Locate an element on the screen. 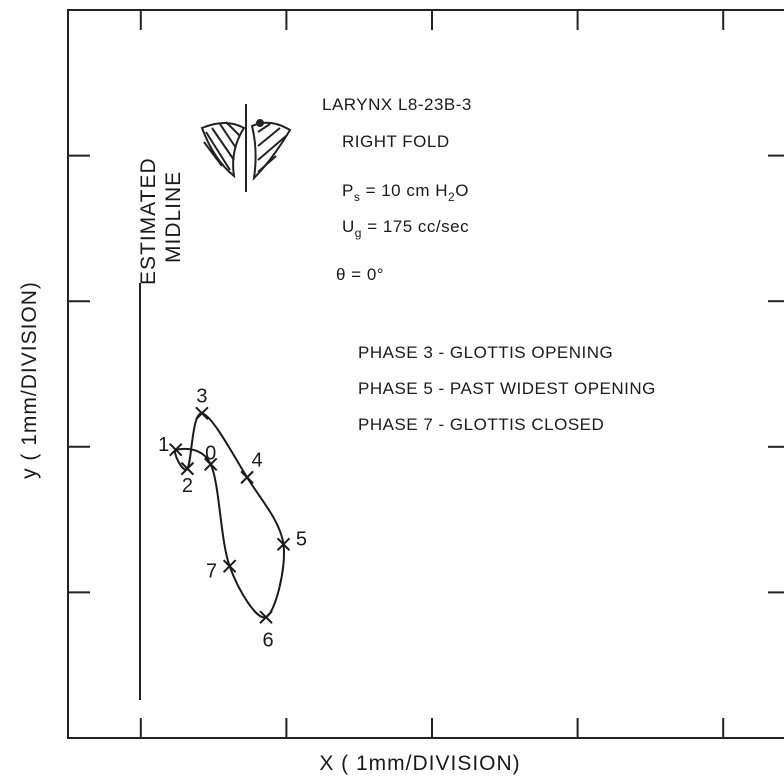 The image size is (784, 784). annotation: Ps = 10 cm H2O is located at coordinates (405, 192).